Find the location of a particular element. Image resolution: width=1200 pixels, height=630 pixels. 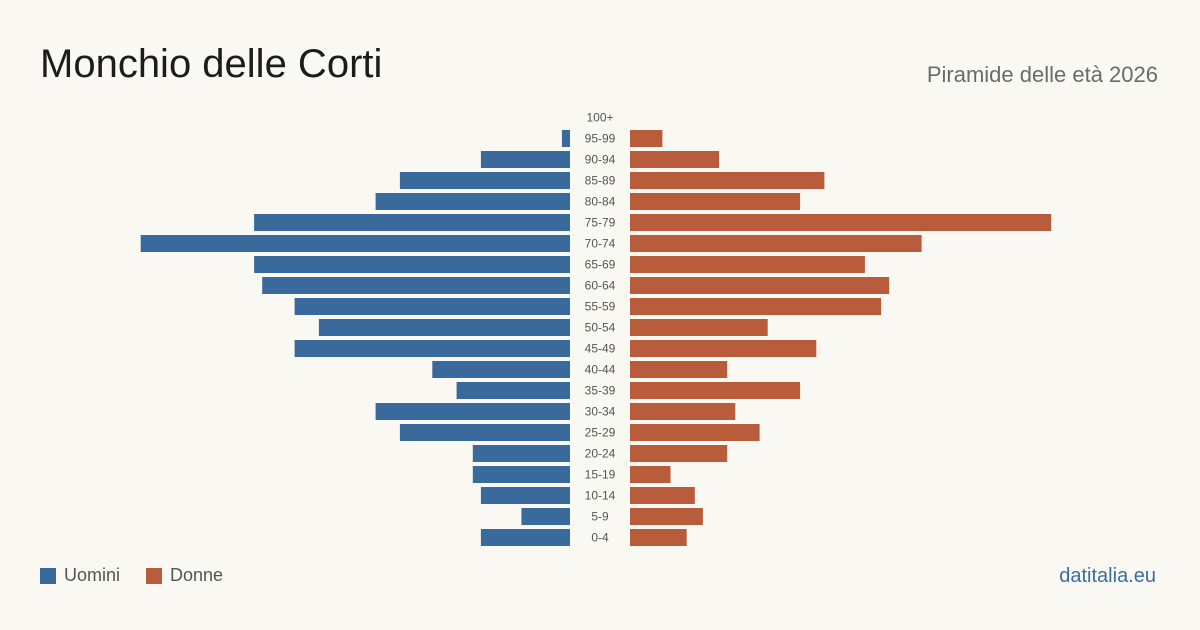

age-label-95-99: 95-99 is located at coordinates (600, 139).